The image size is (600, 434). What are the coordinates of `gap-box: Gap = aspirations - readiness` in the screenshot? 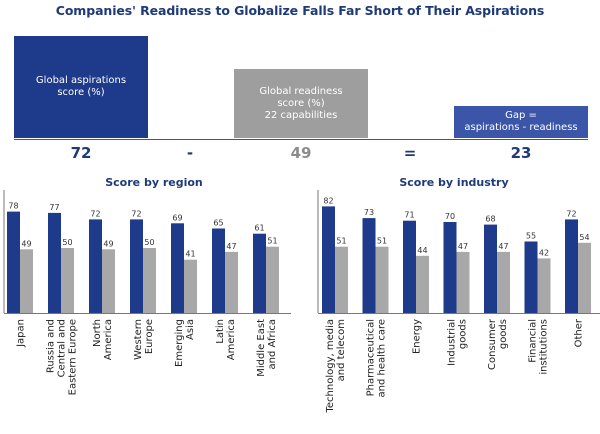 It's located at (521, 122).